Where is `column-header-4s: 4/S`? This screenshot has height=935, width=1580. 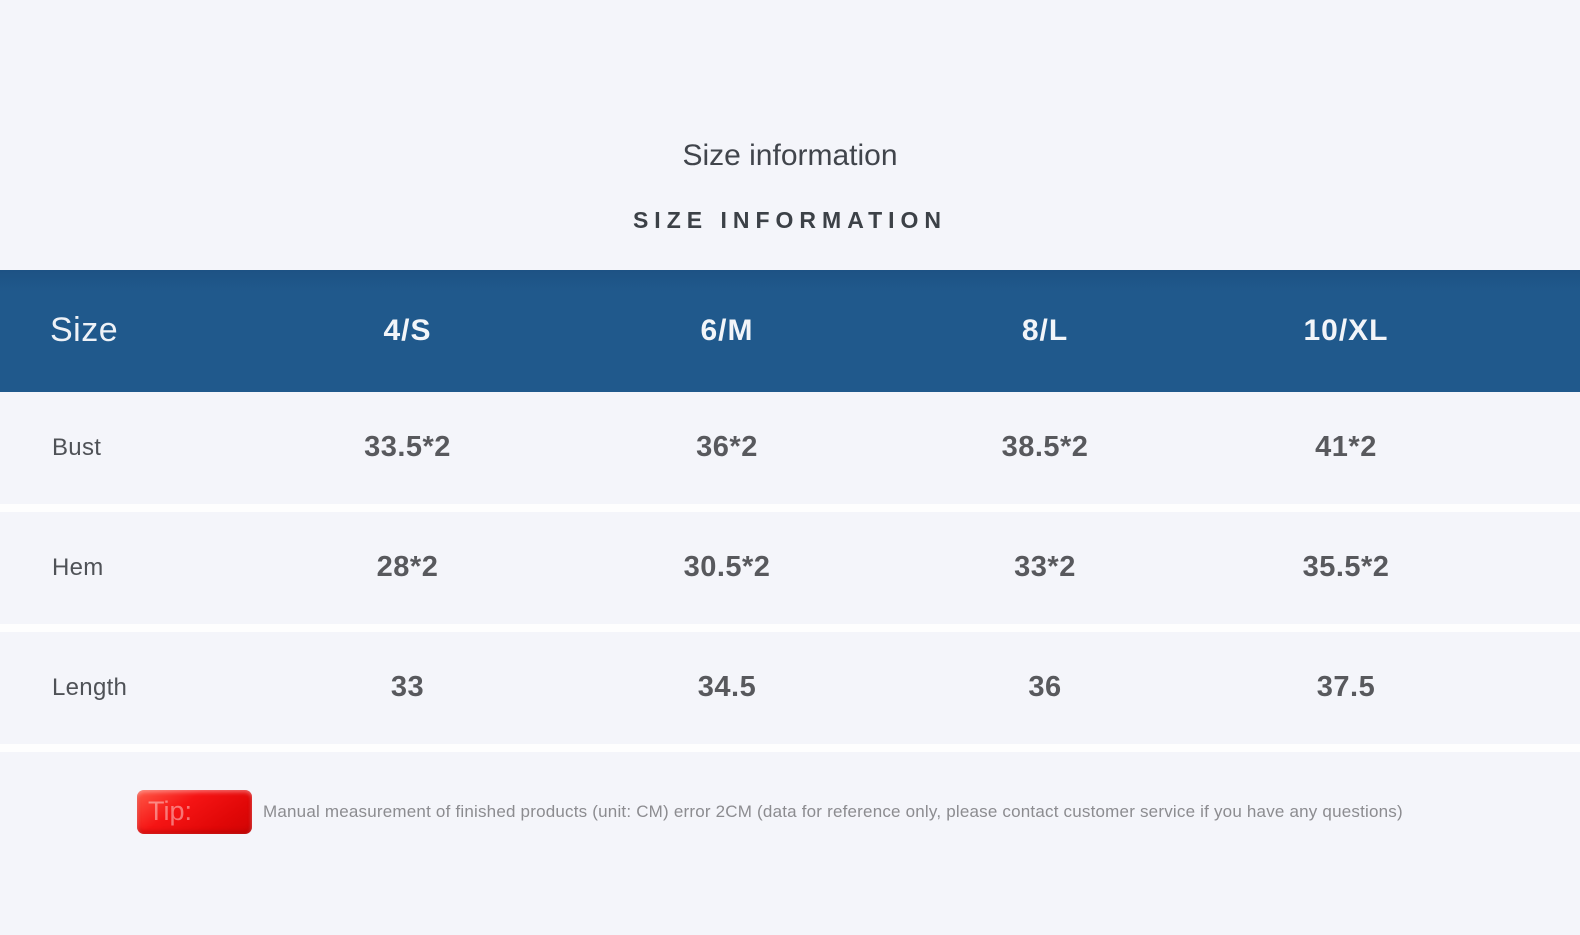
column-header-4s: 4/S is located at coordinates (407, 330).